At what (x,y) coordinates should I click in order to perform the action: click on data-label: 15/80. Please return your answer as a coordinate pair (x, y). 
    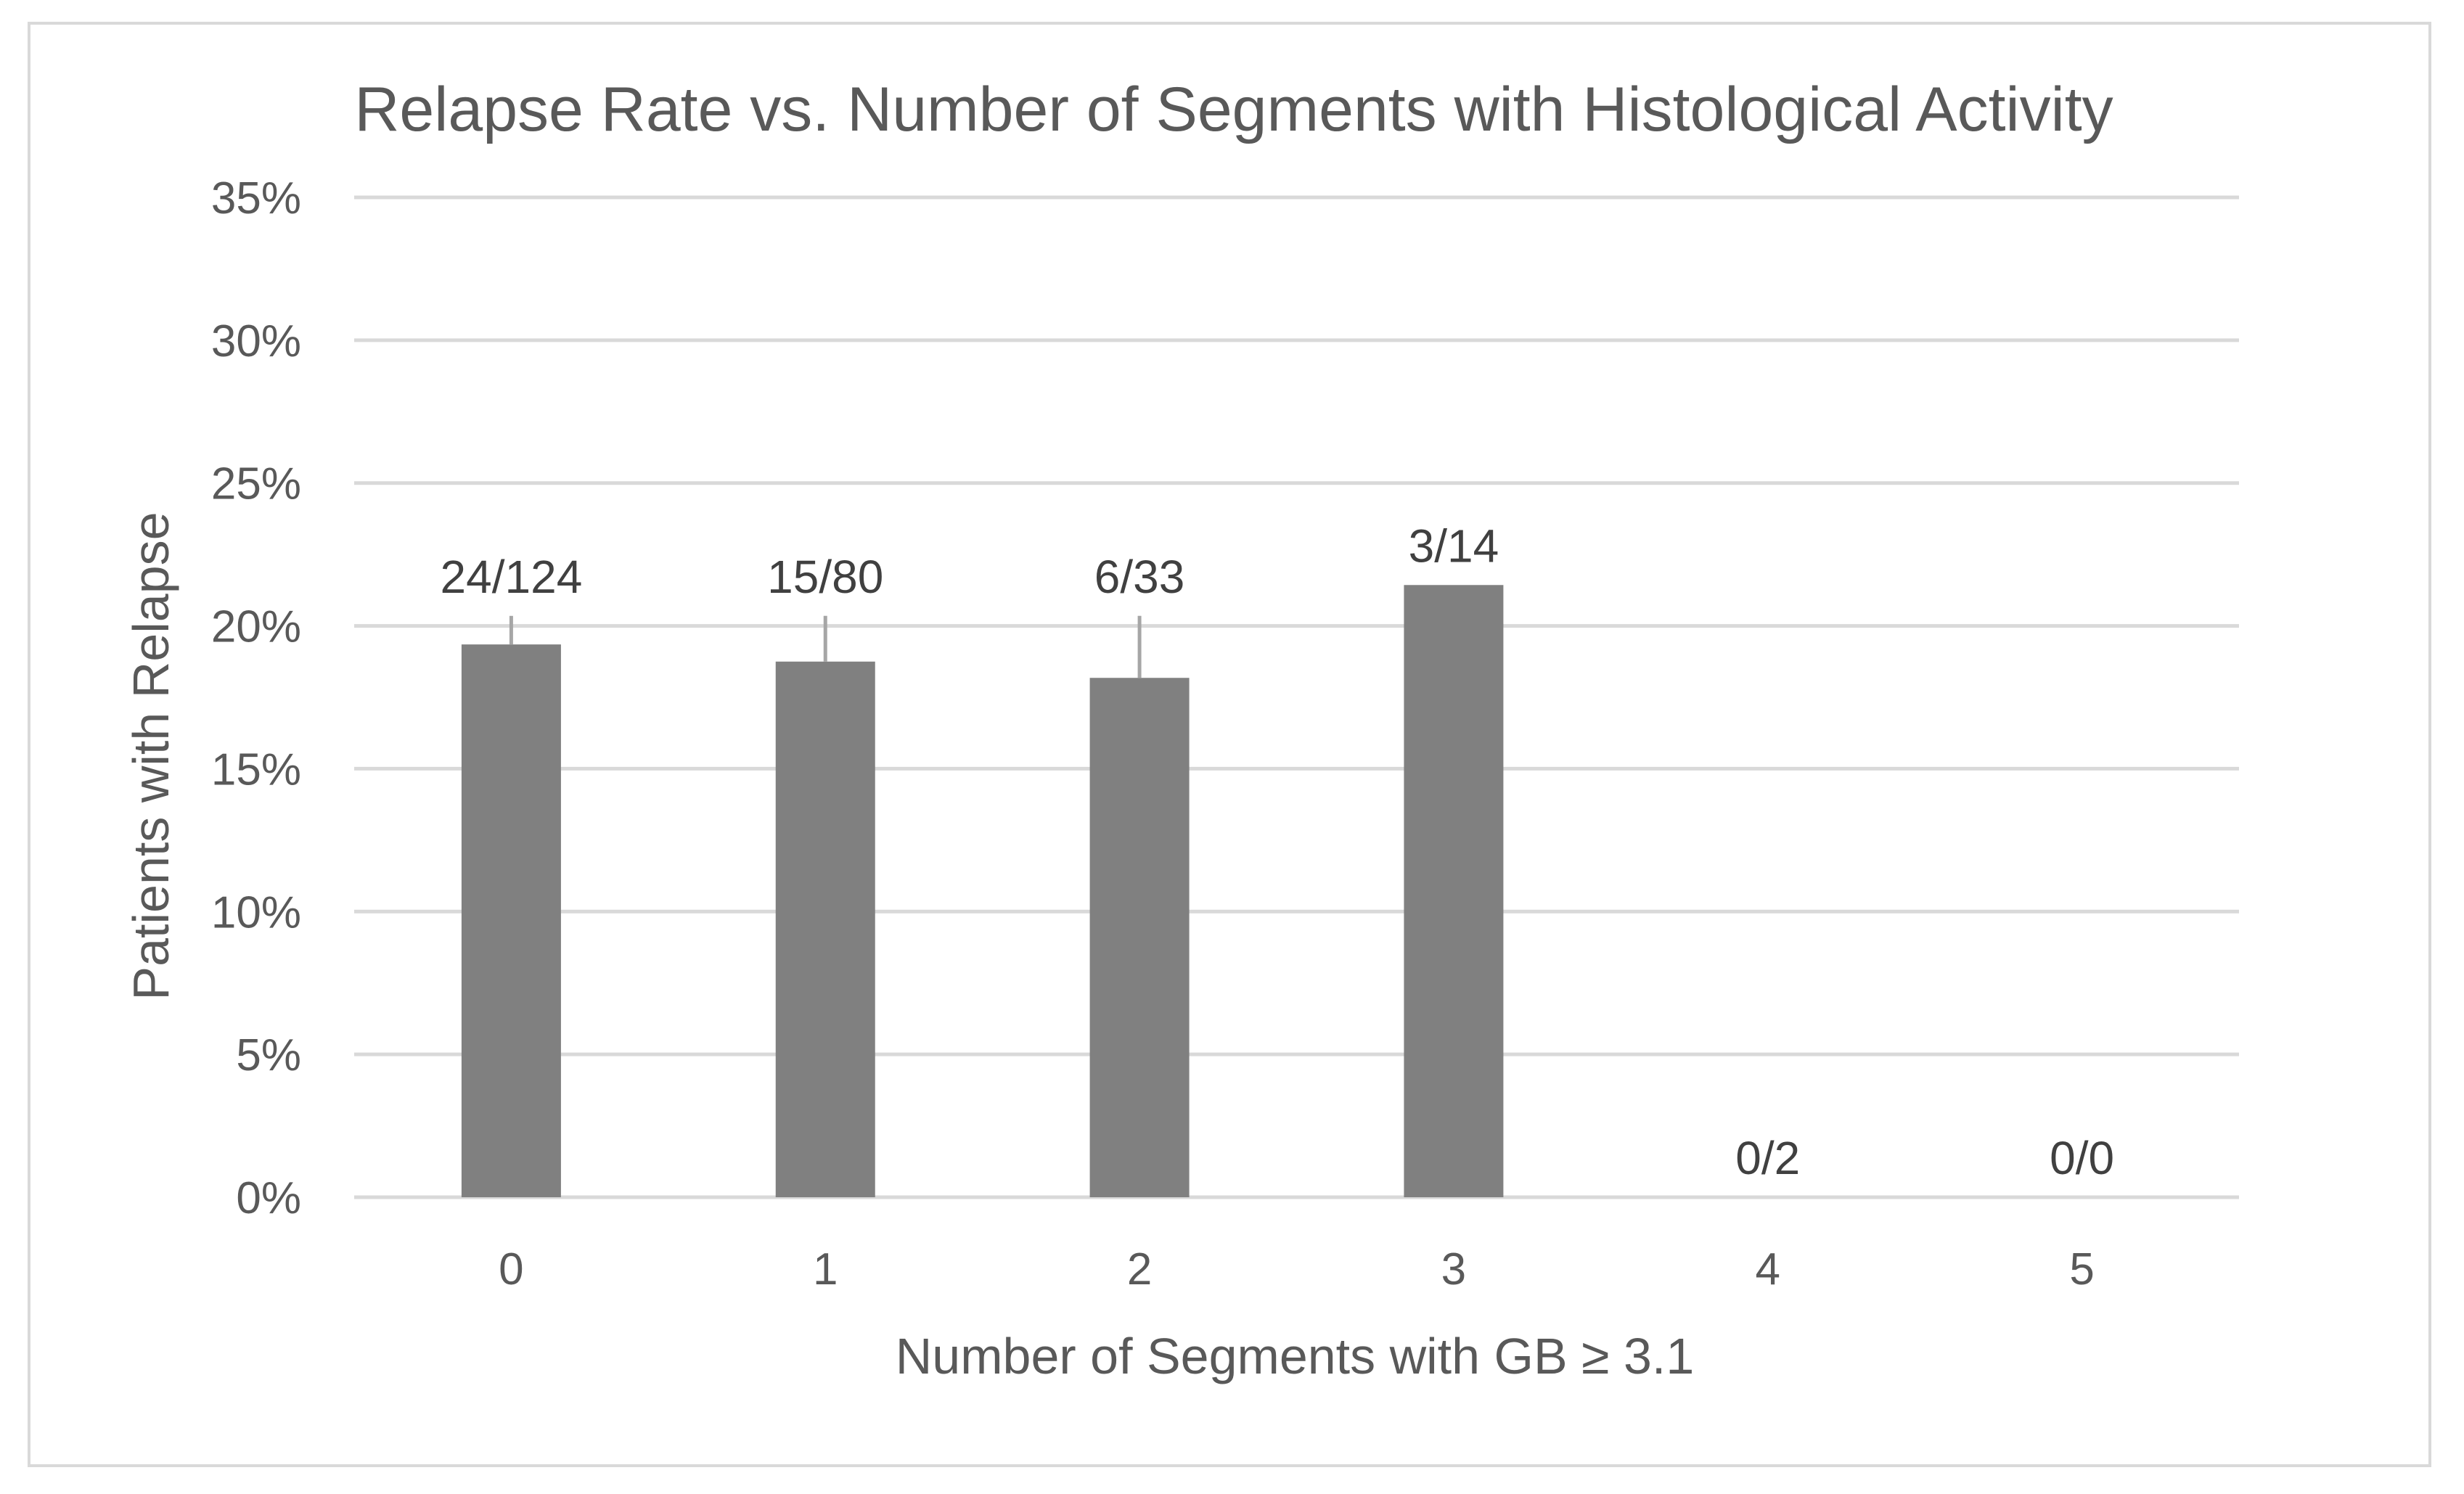
    Looking at the image, I should click on (825, 577).